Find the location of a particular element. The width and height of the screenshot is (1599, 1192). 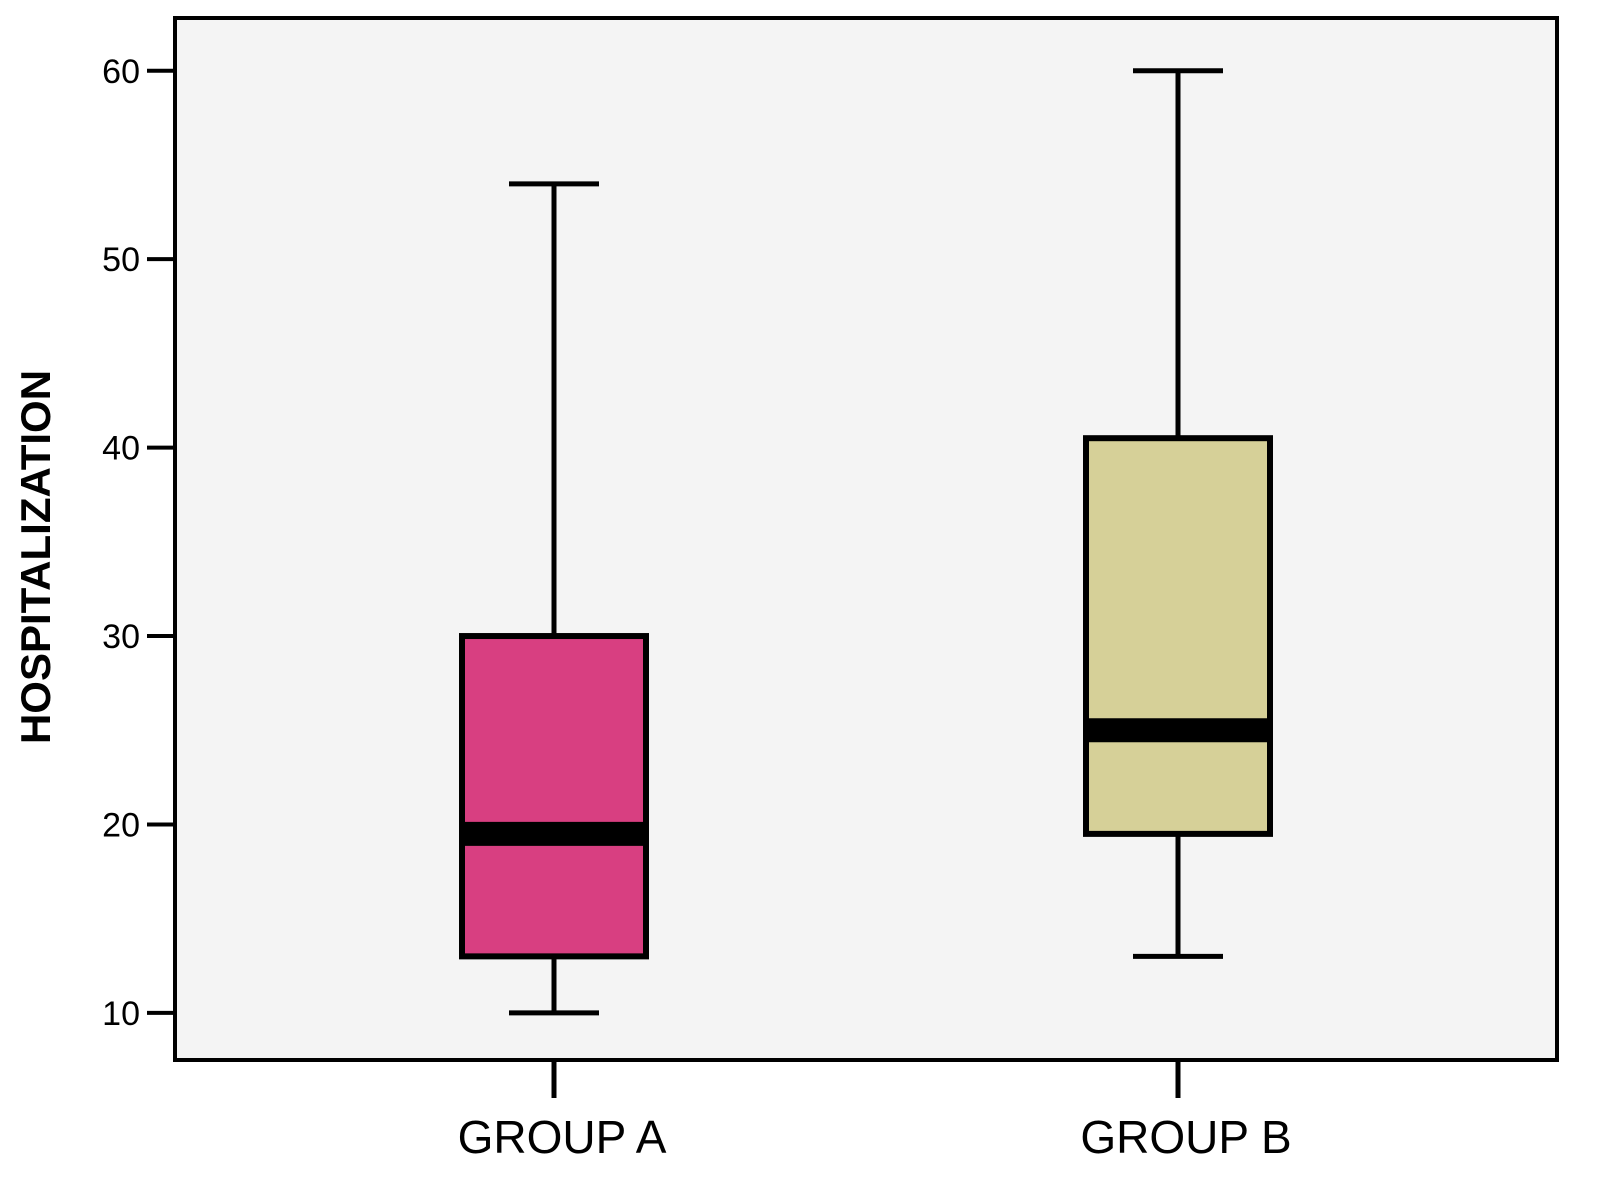

x-axis: GROUP A GROUP B is located at coordinates (875, 1111).